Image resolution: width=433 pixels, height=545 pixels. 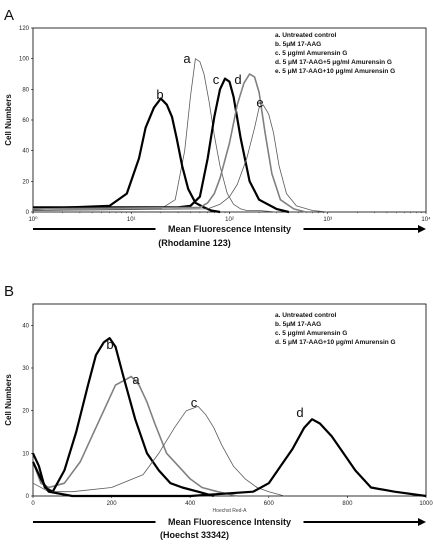 What do you see at coordinates (24, 29) in the screenshot?
I see `y-tick-label: 120` at bounding box center [24, 29].